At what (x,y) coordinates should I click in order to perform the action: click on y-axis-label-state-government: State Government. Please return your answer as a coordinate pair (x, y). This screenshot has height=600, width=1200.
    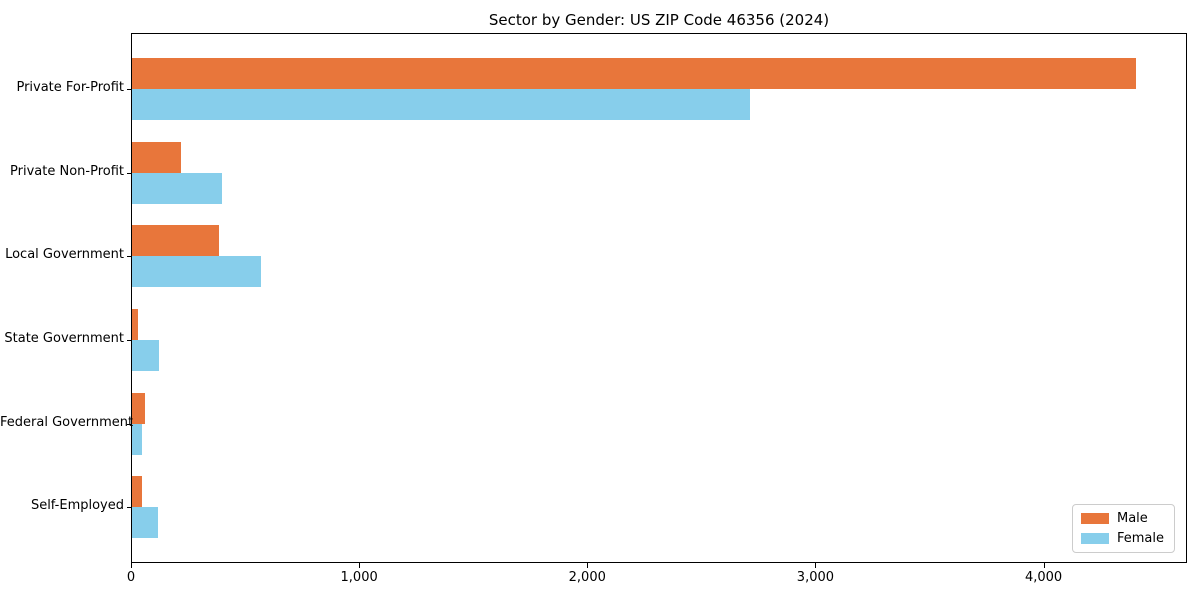
    Looking at the image, I should click on (64, 338).